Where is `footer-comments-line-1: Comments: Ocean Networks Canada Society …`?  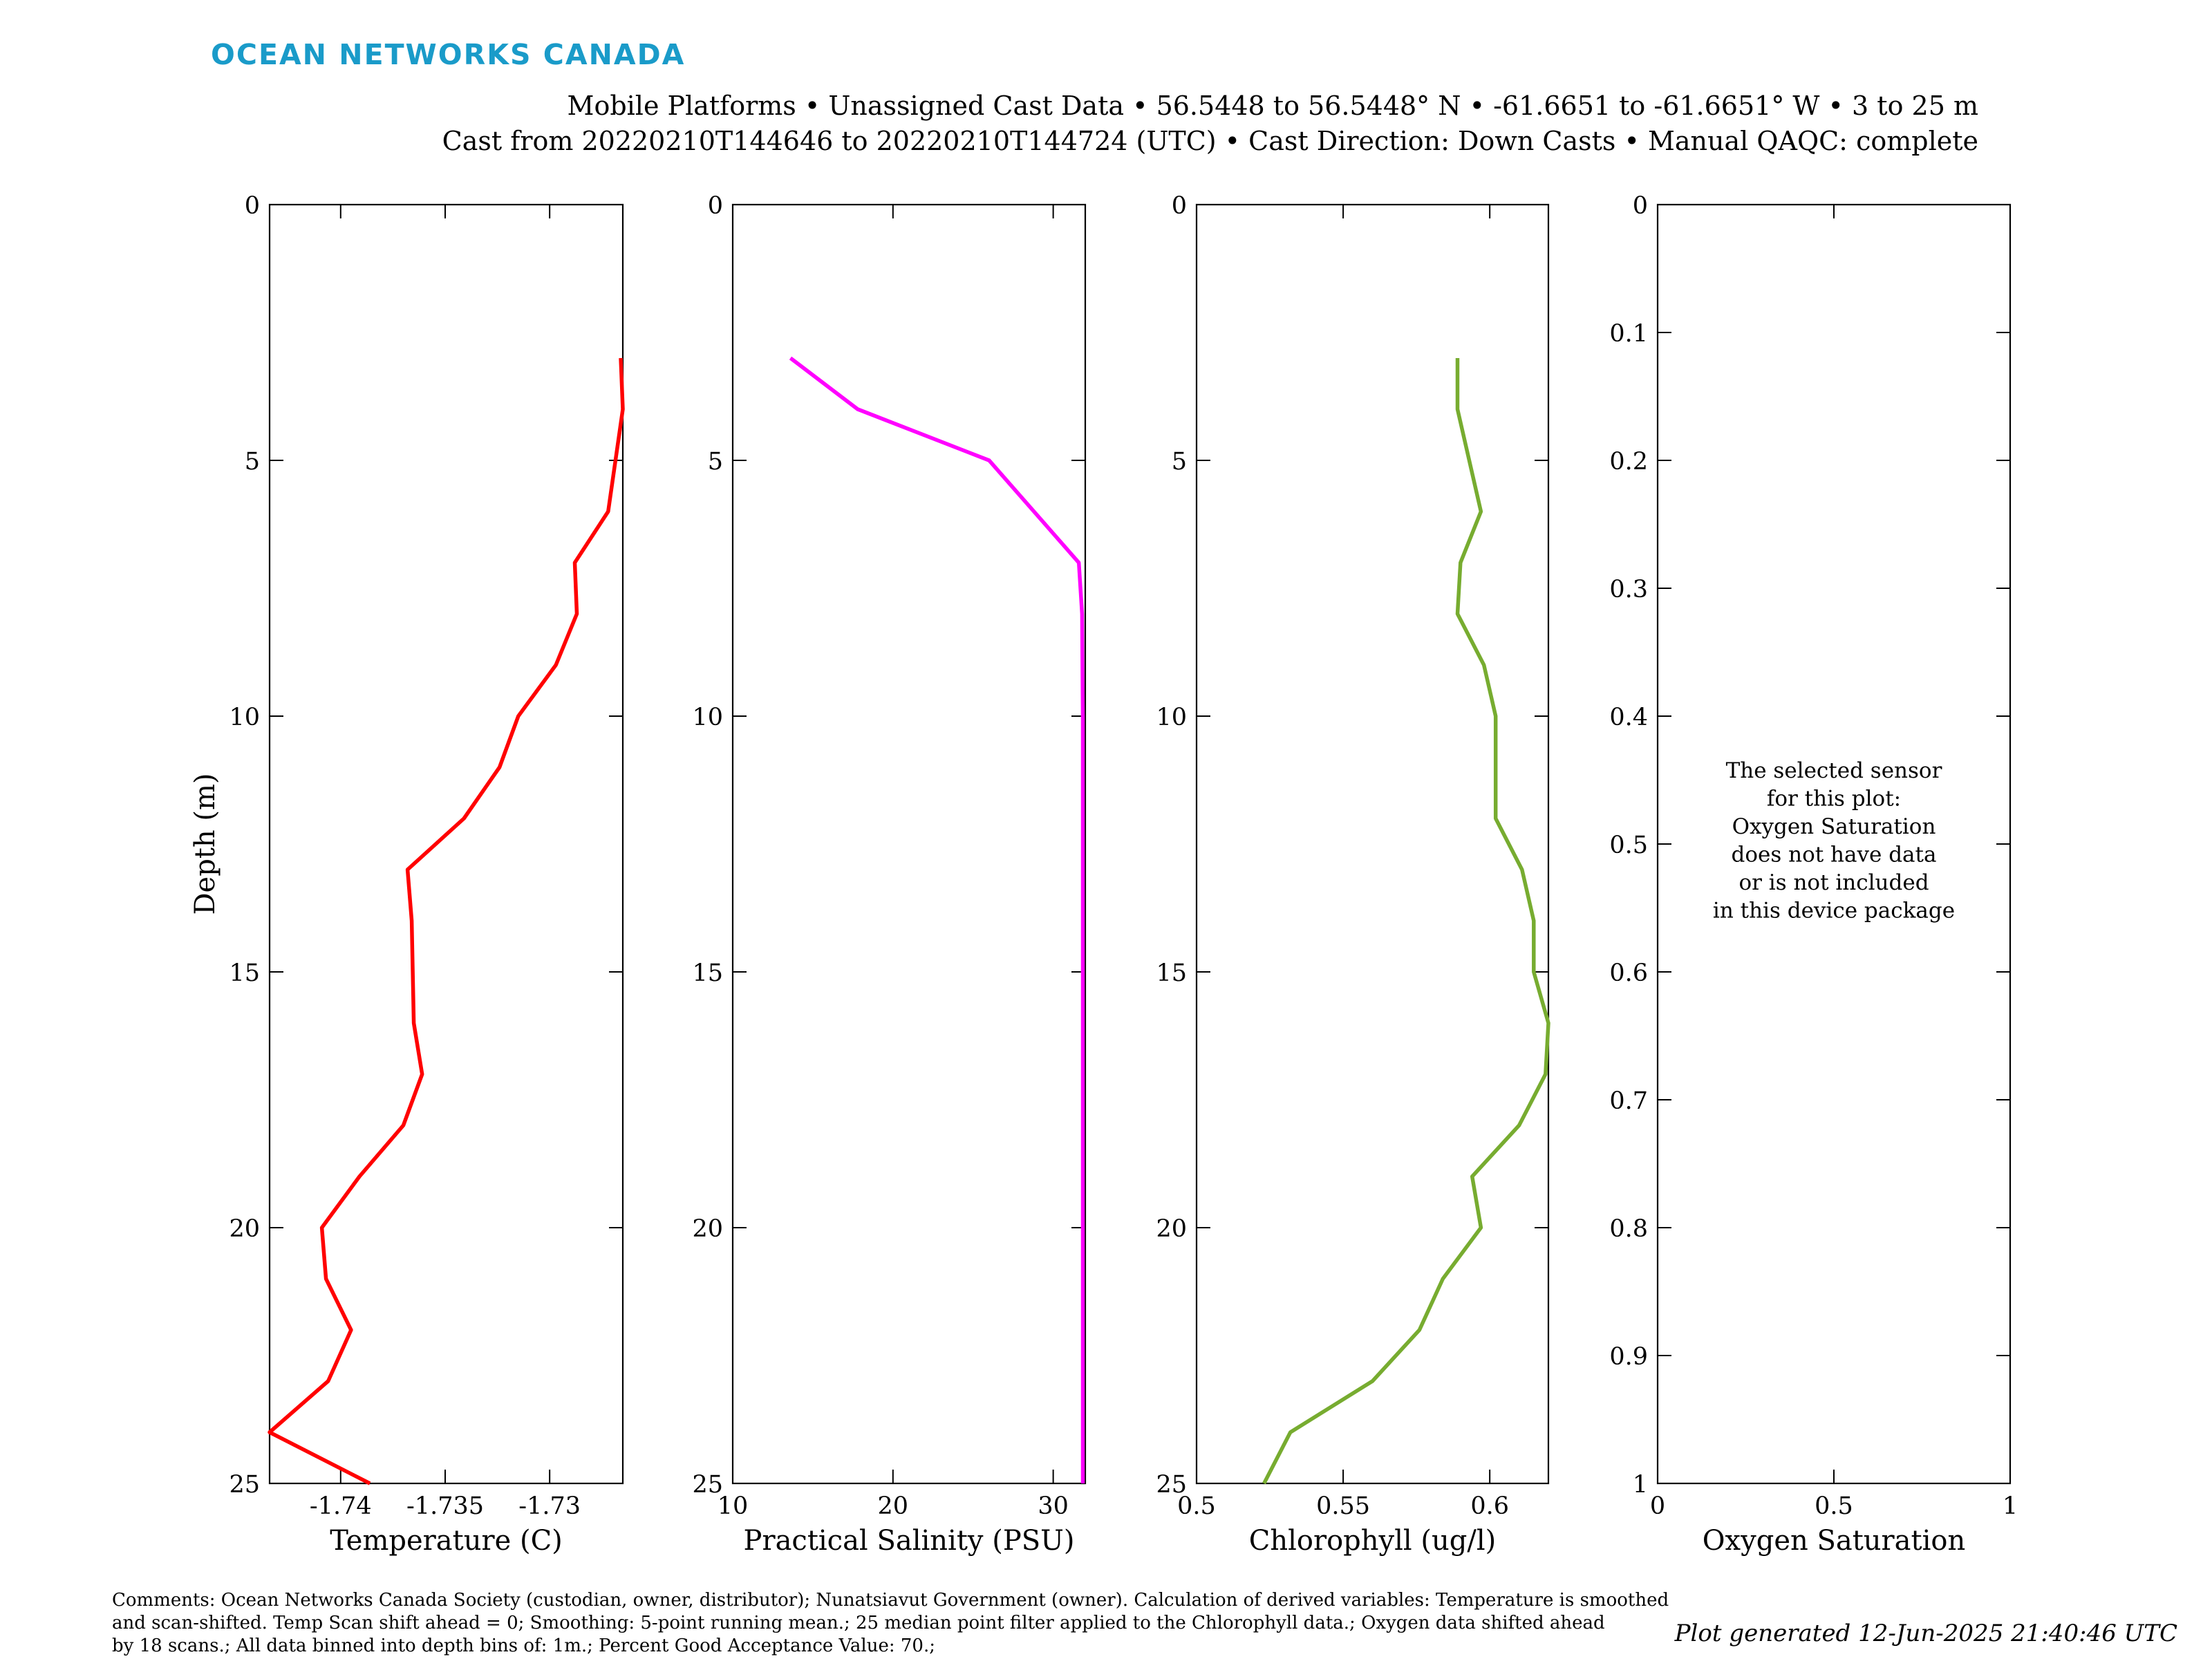 footer-comments-line-1: Comments: Ocean Networks Canada Society … is located at coordinates (890, 1600).